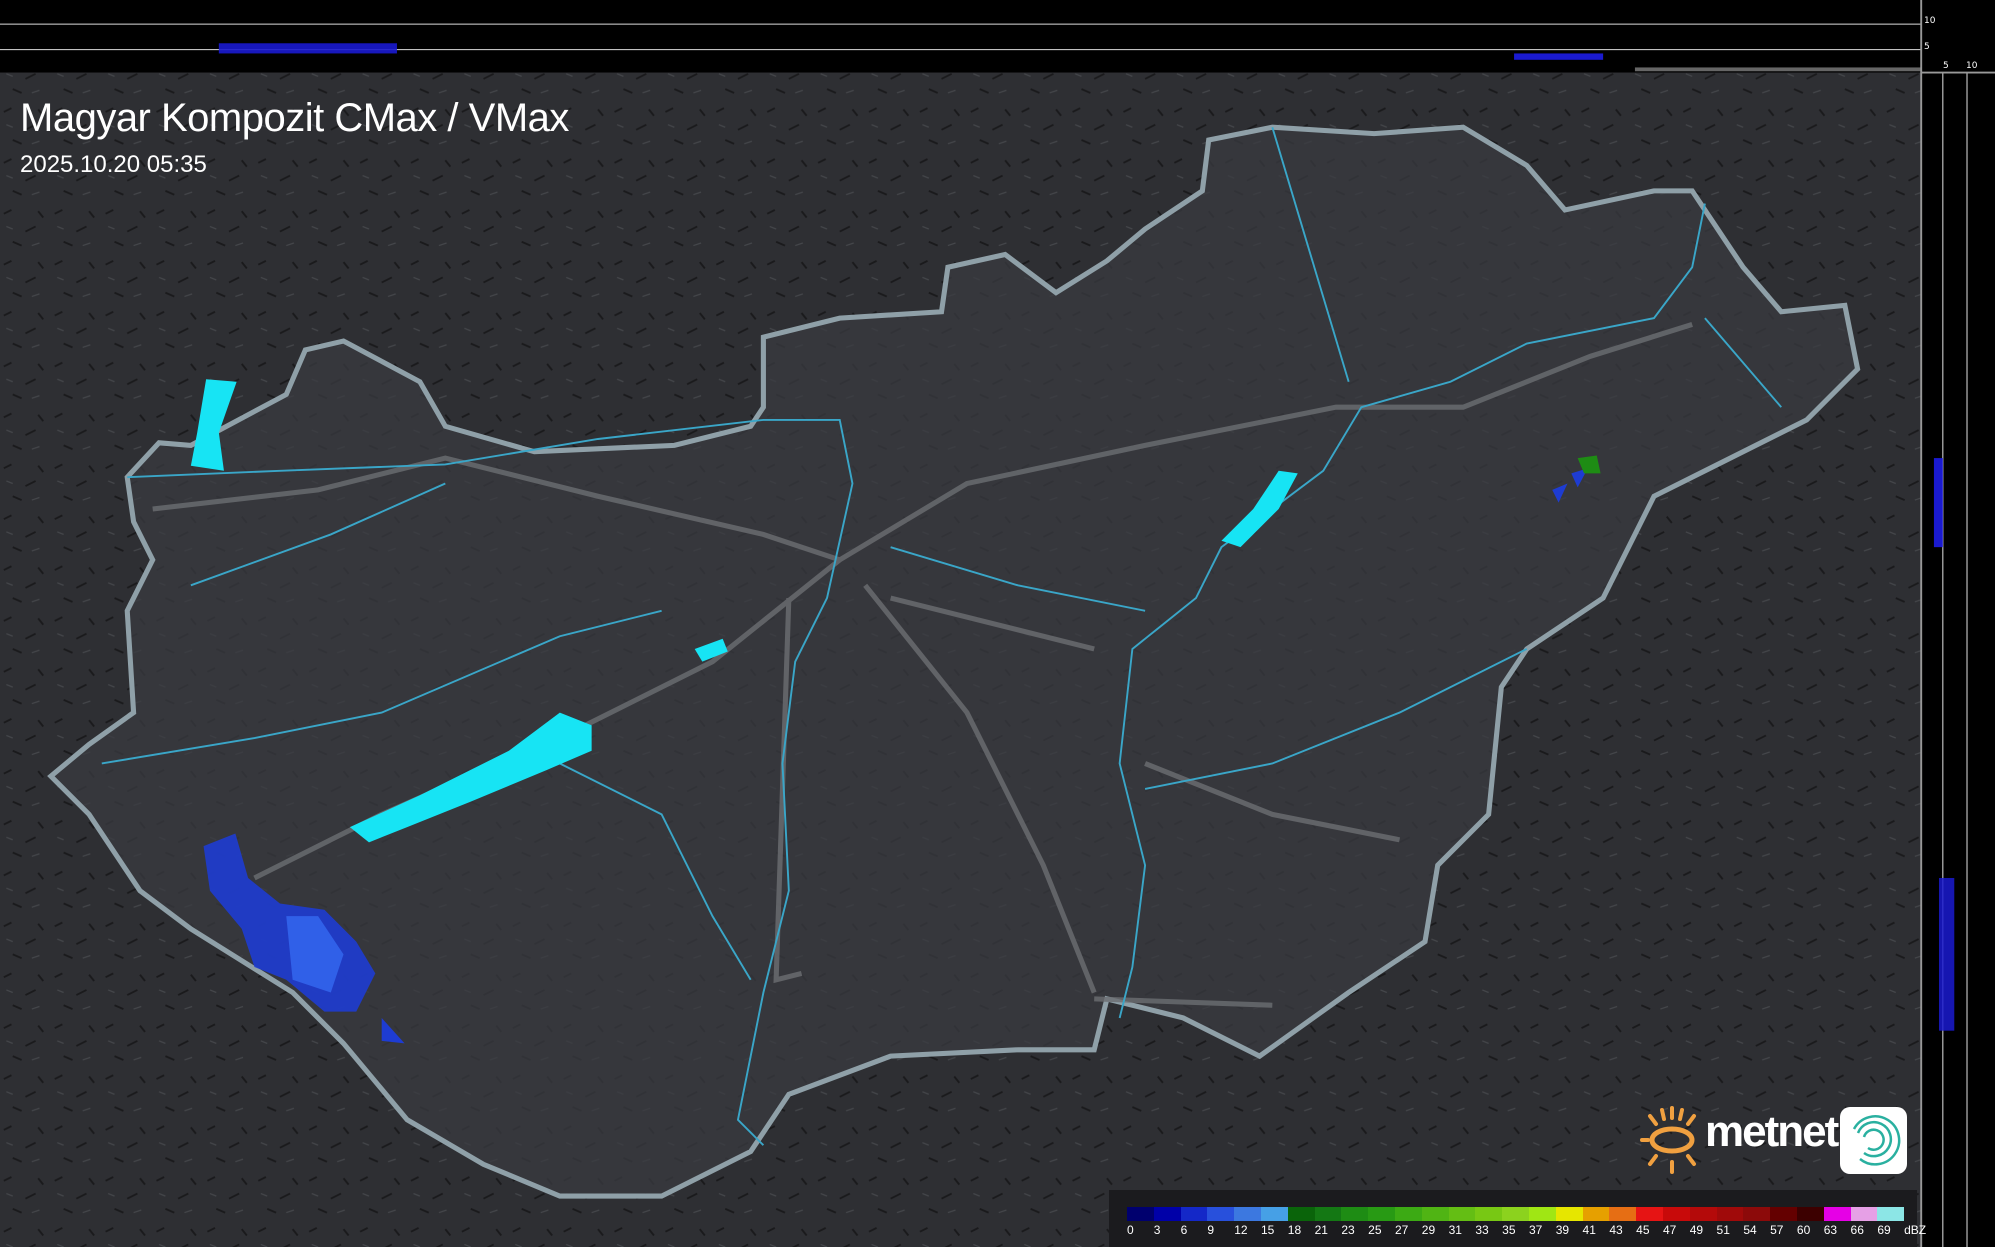  What do you see at coordinates (1750, 1230) in the screenshot?
I see `legend-label: 54` at bounding box center [1750, 1230].